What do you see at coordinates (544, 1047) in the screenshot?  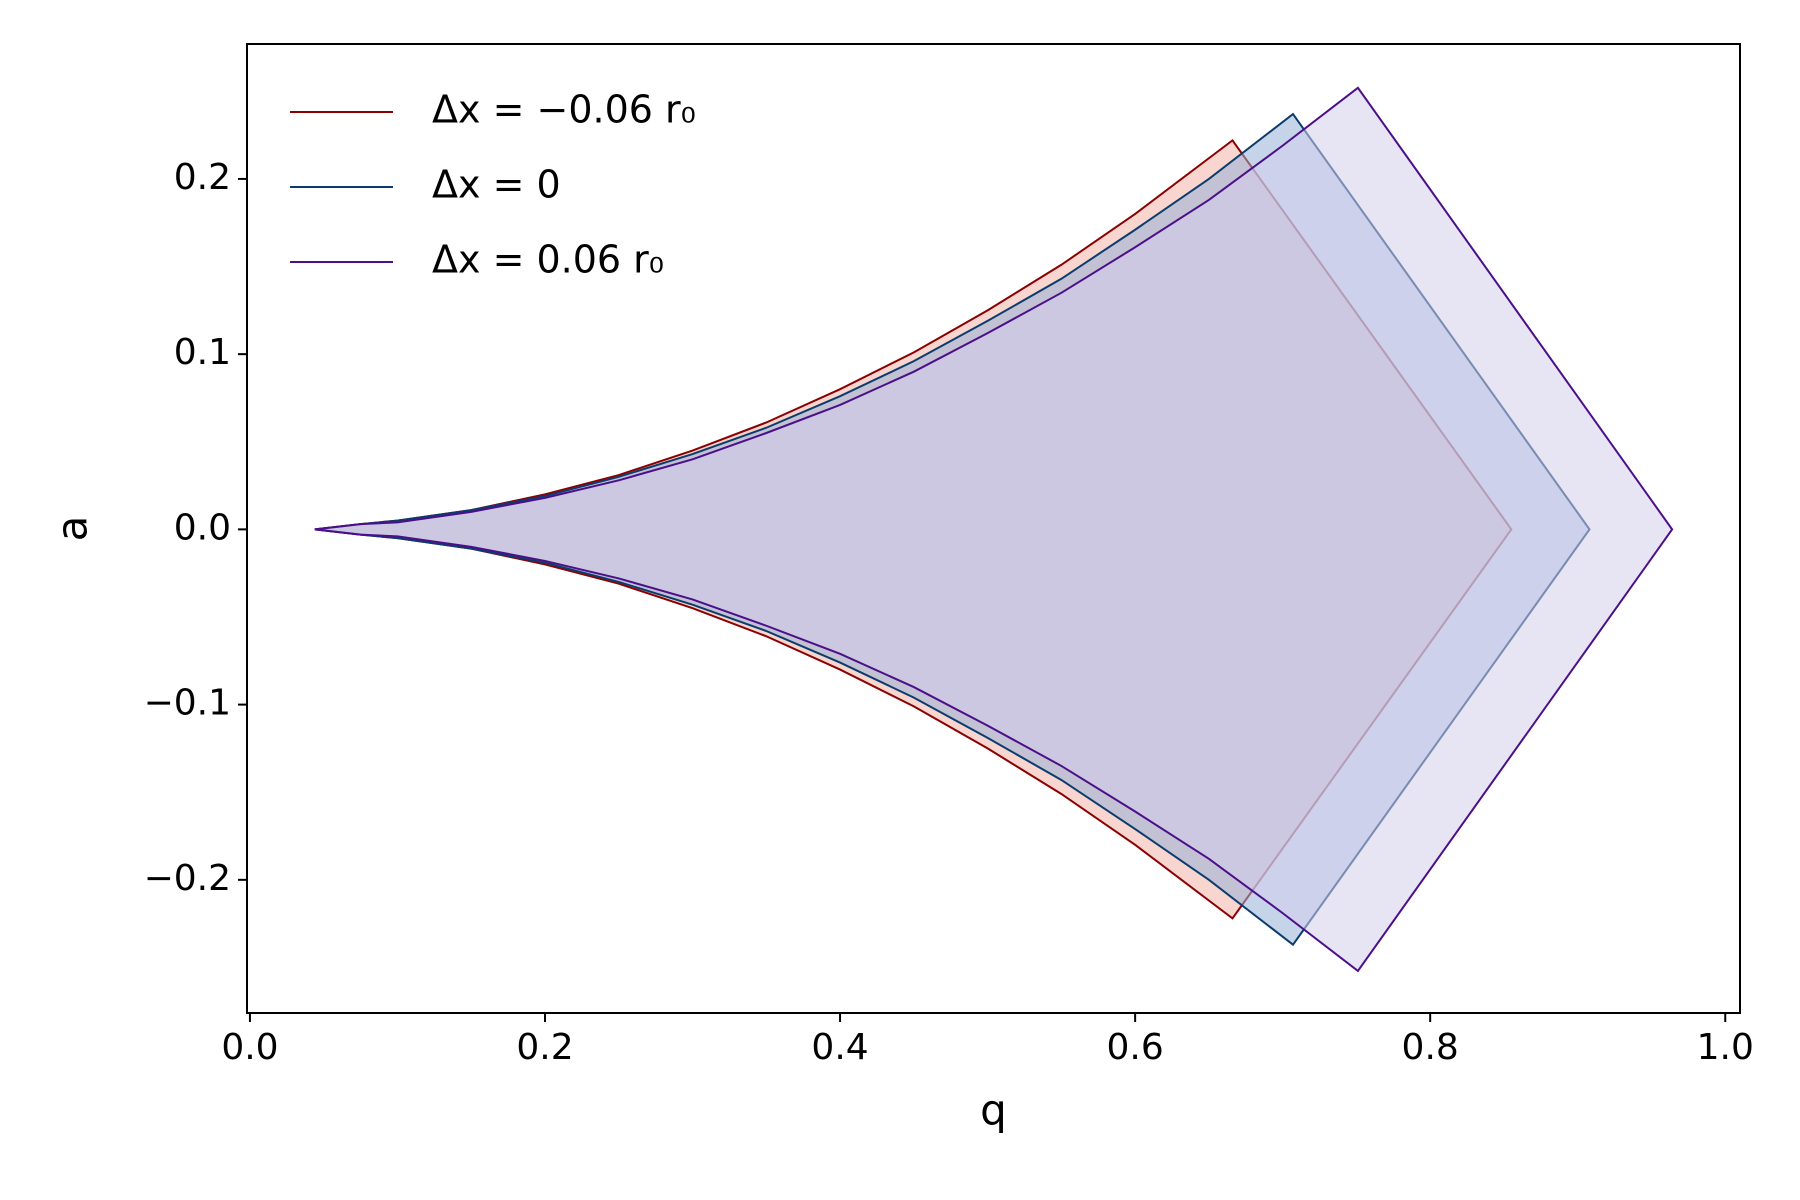 I see `x-tick-label: 0.2` at bounding box center [544, 1047].